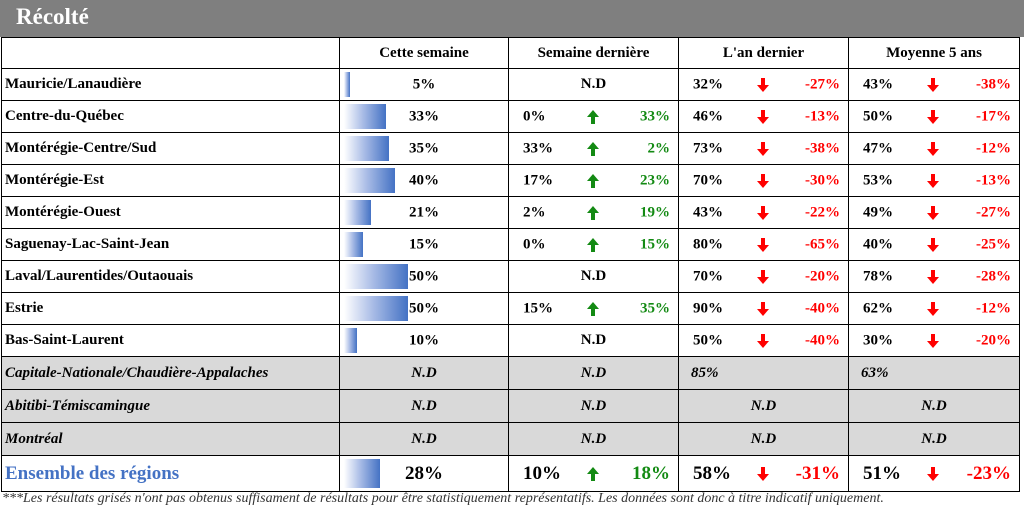 The height and width of the screenshot is (513, 1024). Describe the element at coordinates (170, 406) in the screenshot. I see `region-name: Abitibi-Témiscamingue` at that location.